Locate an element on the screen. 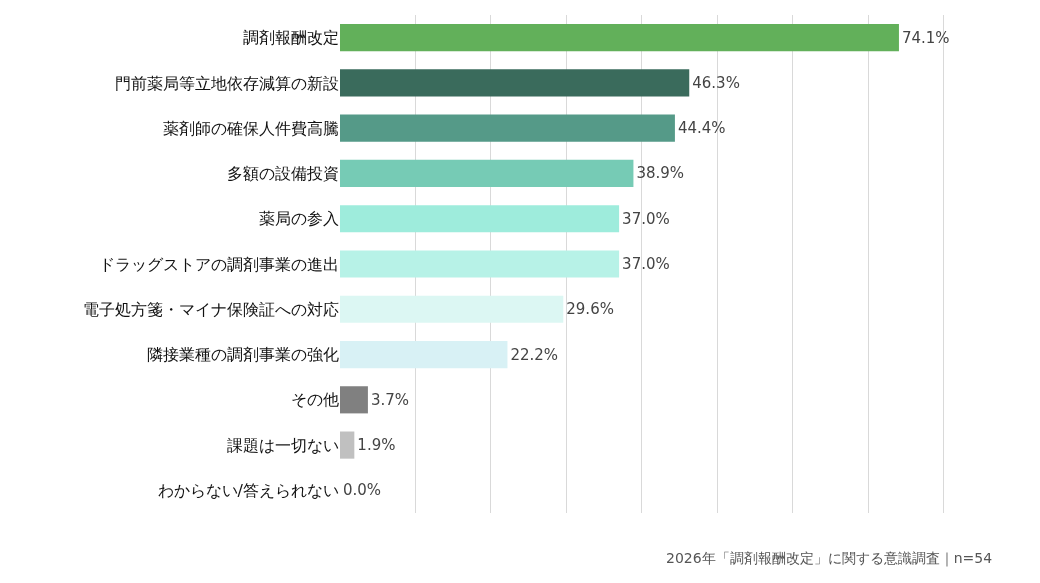 This screenshot has width=1040, height=583. data-label: 46.3% is located at coordinates (716, 82).